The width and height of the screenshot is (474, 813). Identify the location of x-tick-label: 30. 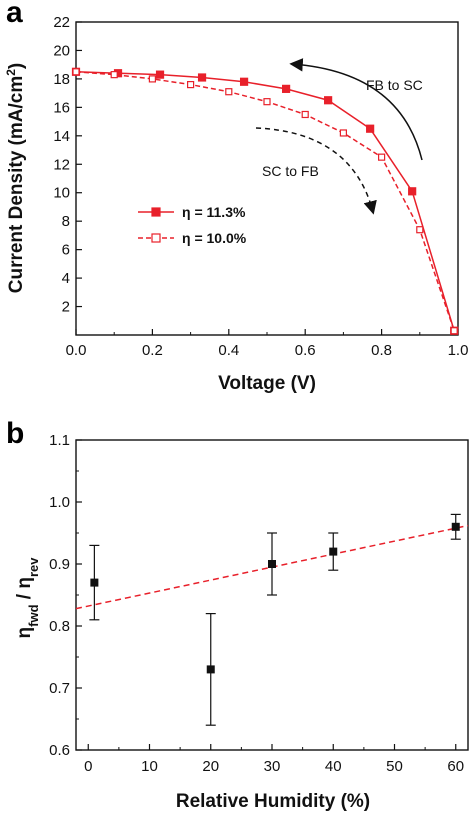
(272, 766).